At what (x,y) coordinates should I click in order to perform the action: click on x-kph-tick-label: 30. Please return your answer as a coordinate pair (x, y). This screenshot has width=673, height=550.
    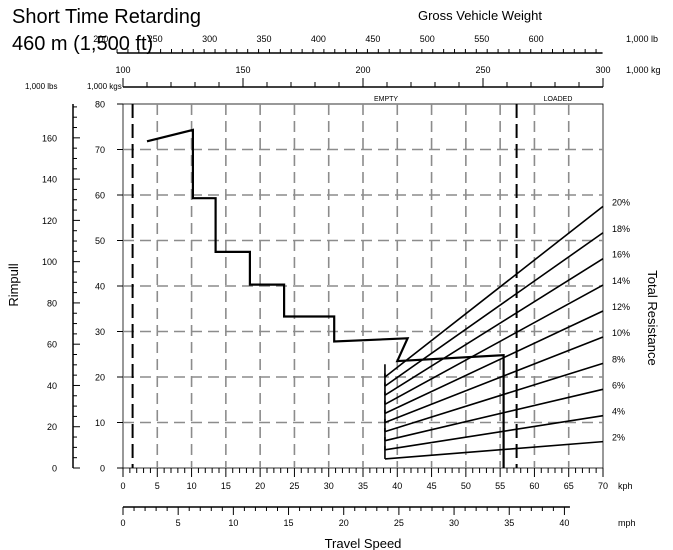
    Looking at the image, I should click on (329, 486).